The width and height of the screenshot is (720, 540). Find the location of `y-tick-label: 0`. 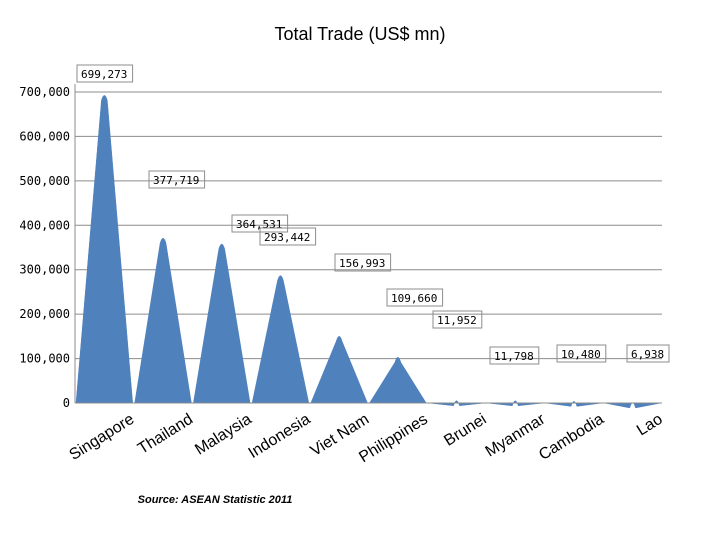

y-tick-label: 0 is located at coordinates (66, 403).